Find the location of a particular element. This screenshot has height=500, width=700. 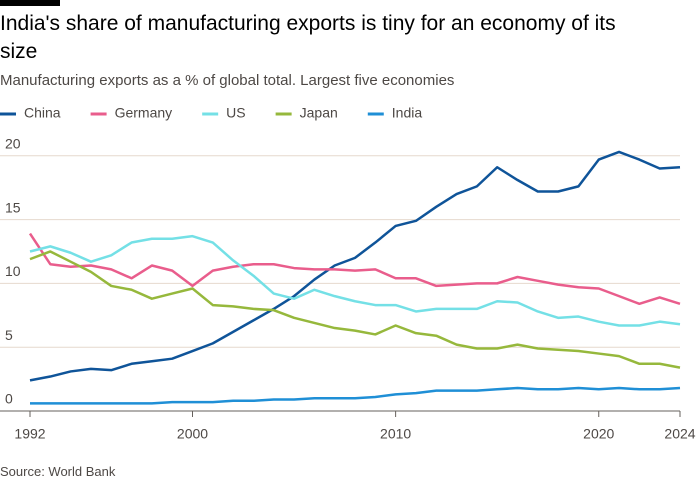

brand-bar is located at coordinates (30, 3).